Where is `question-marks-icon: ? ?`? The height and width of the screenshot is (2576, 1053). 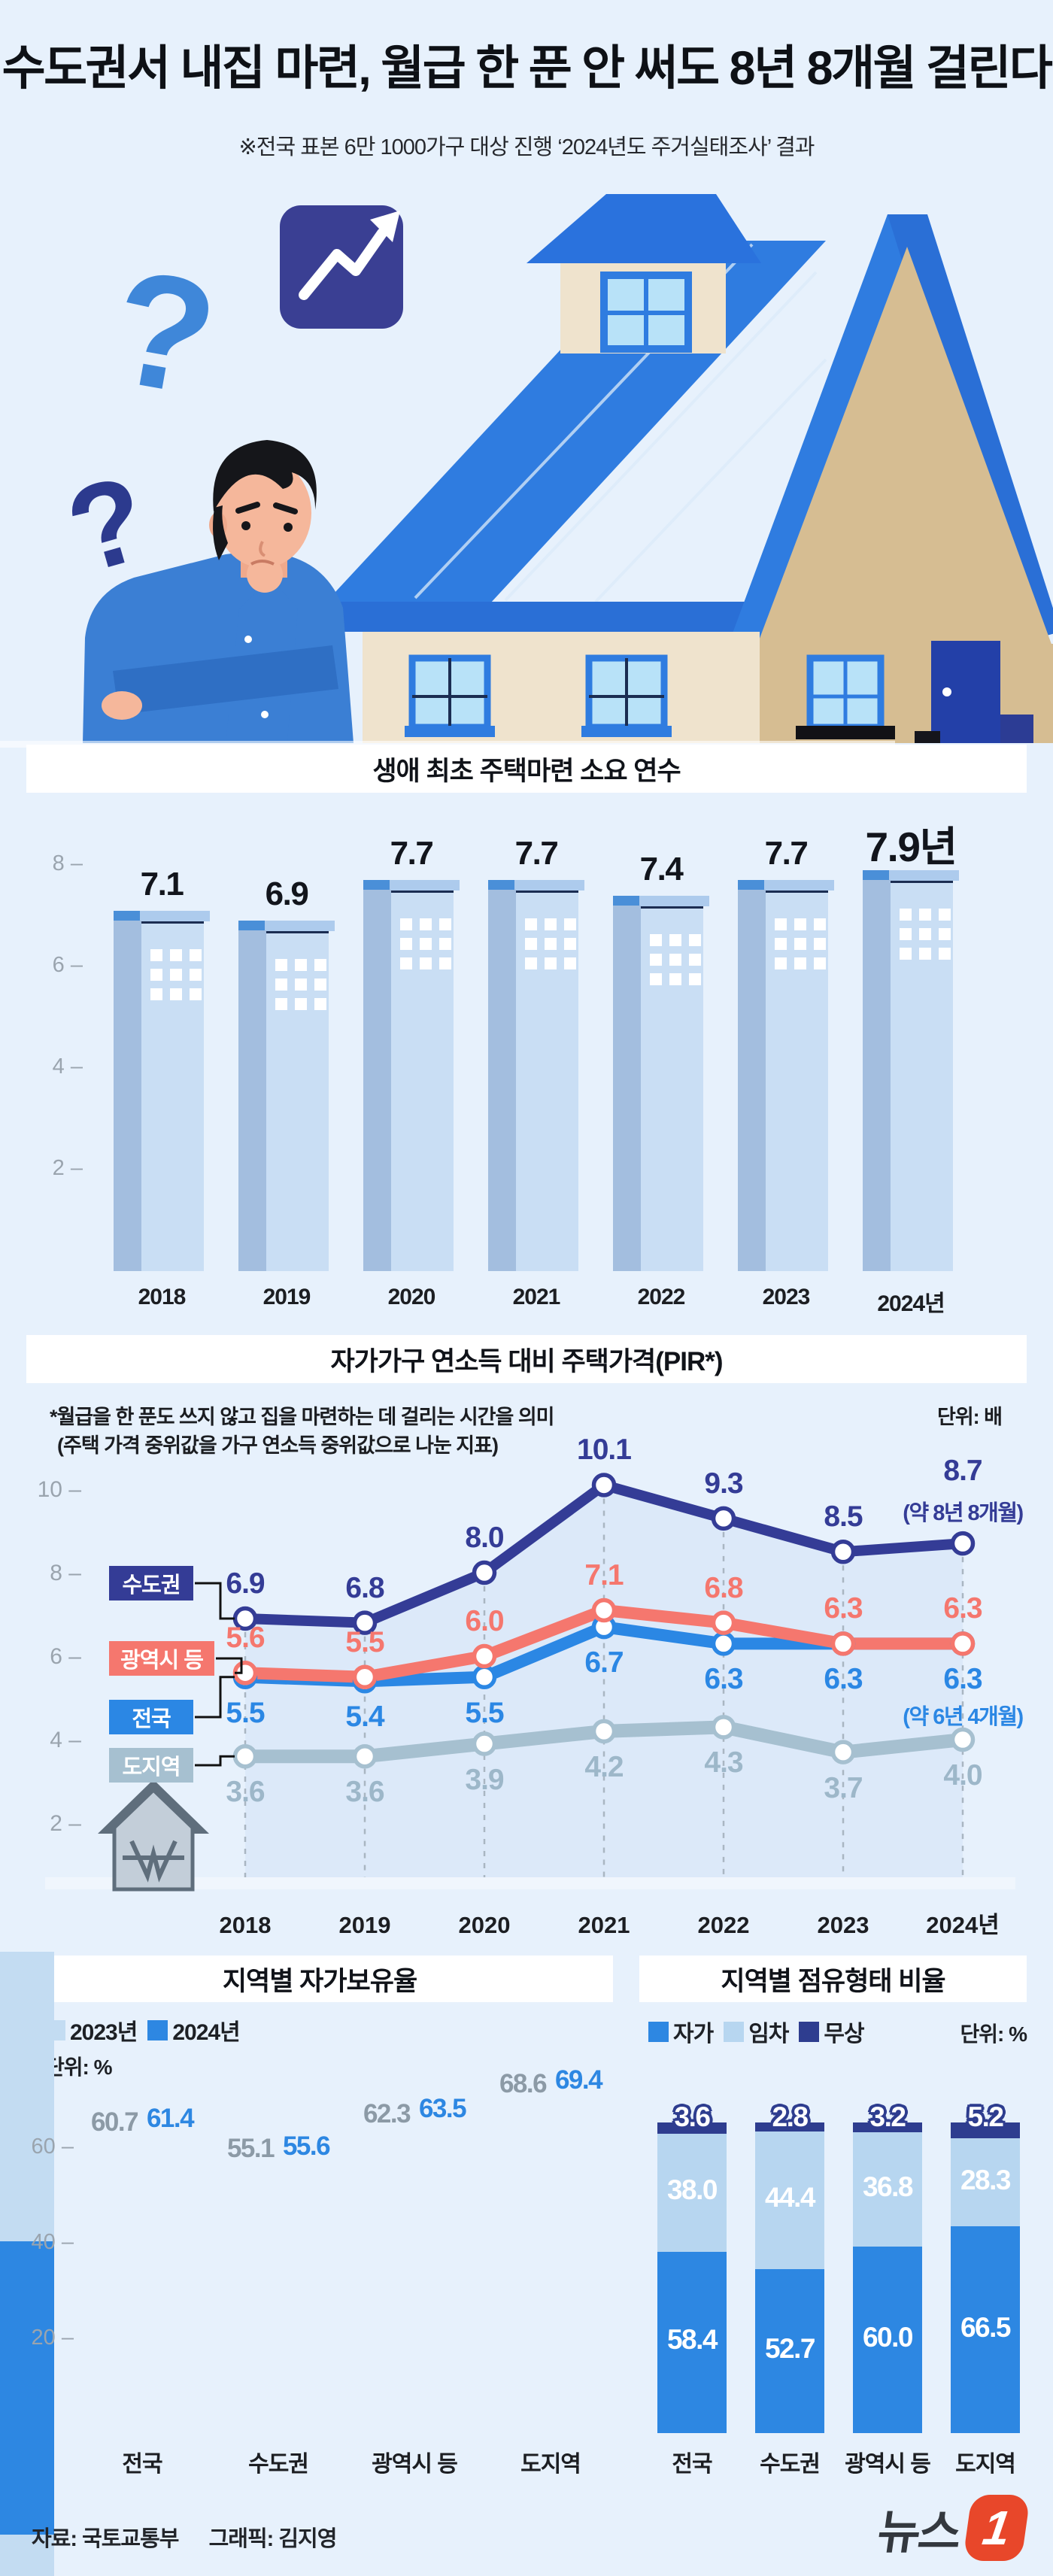 question-marks-icon: ? ? is located at coordinates (140, 417).